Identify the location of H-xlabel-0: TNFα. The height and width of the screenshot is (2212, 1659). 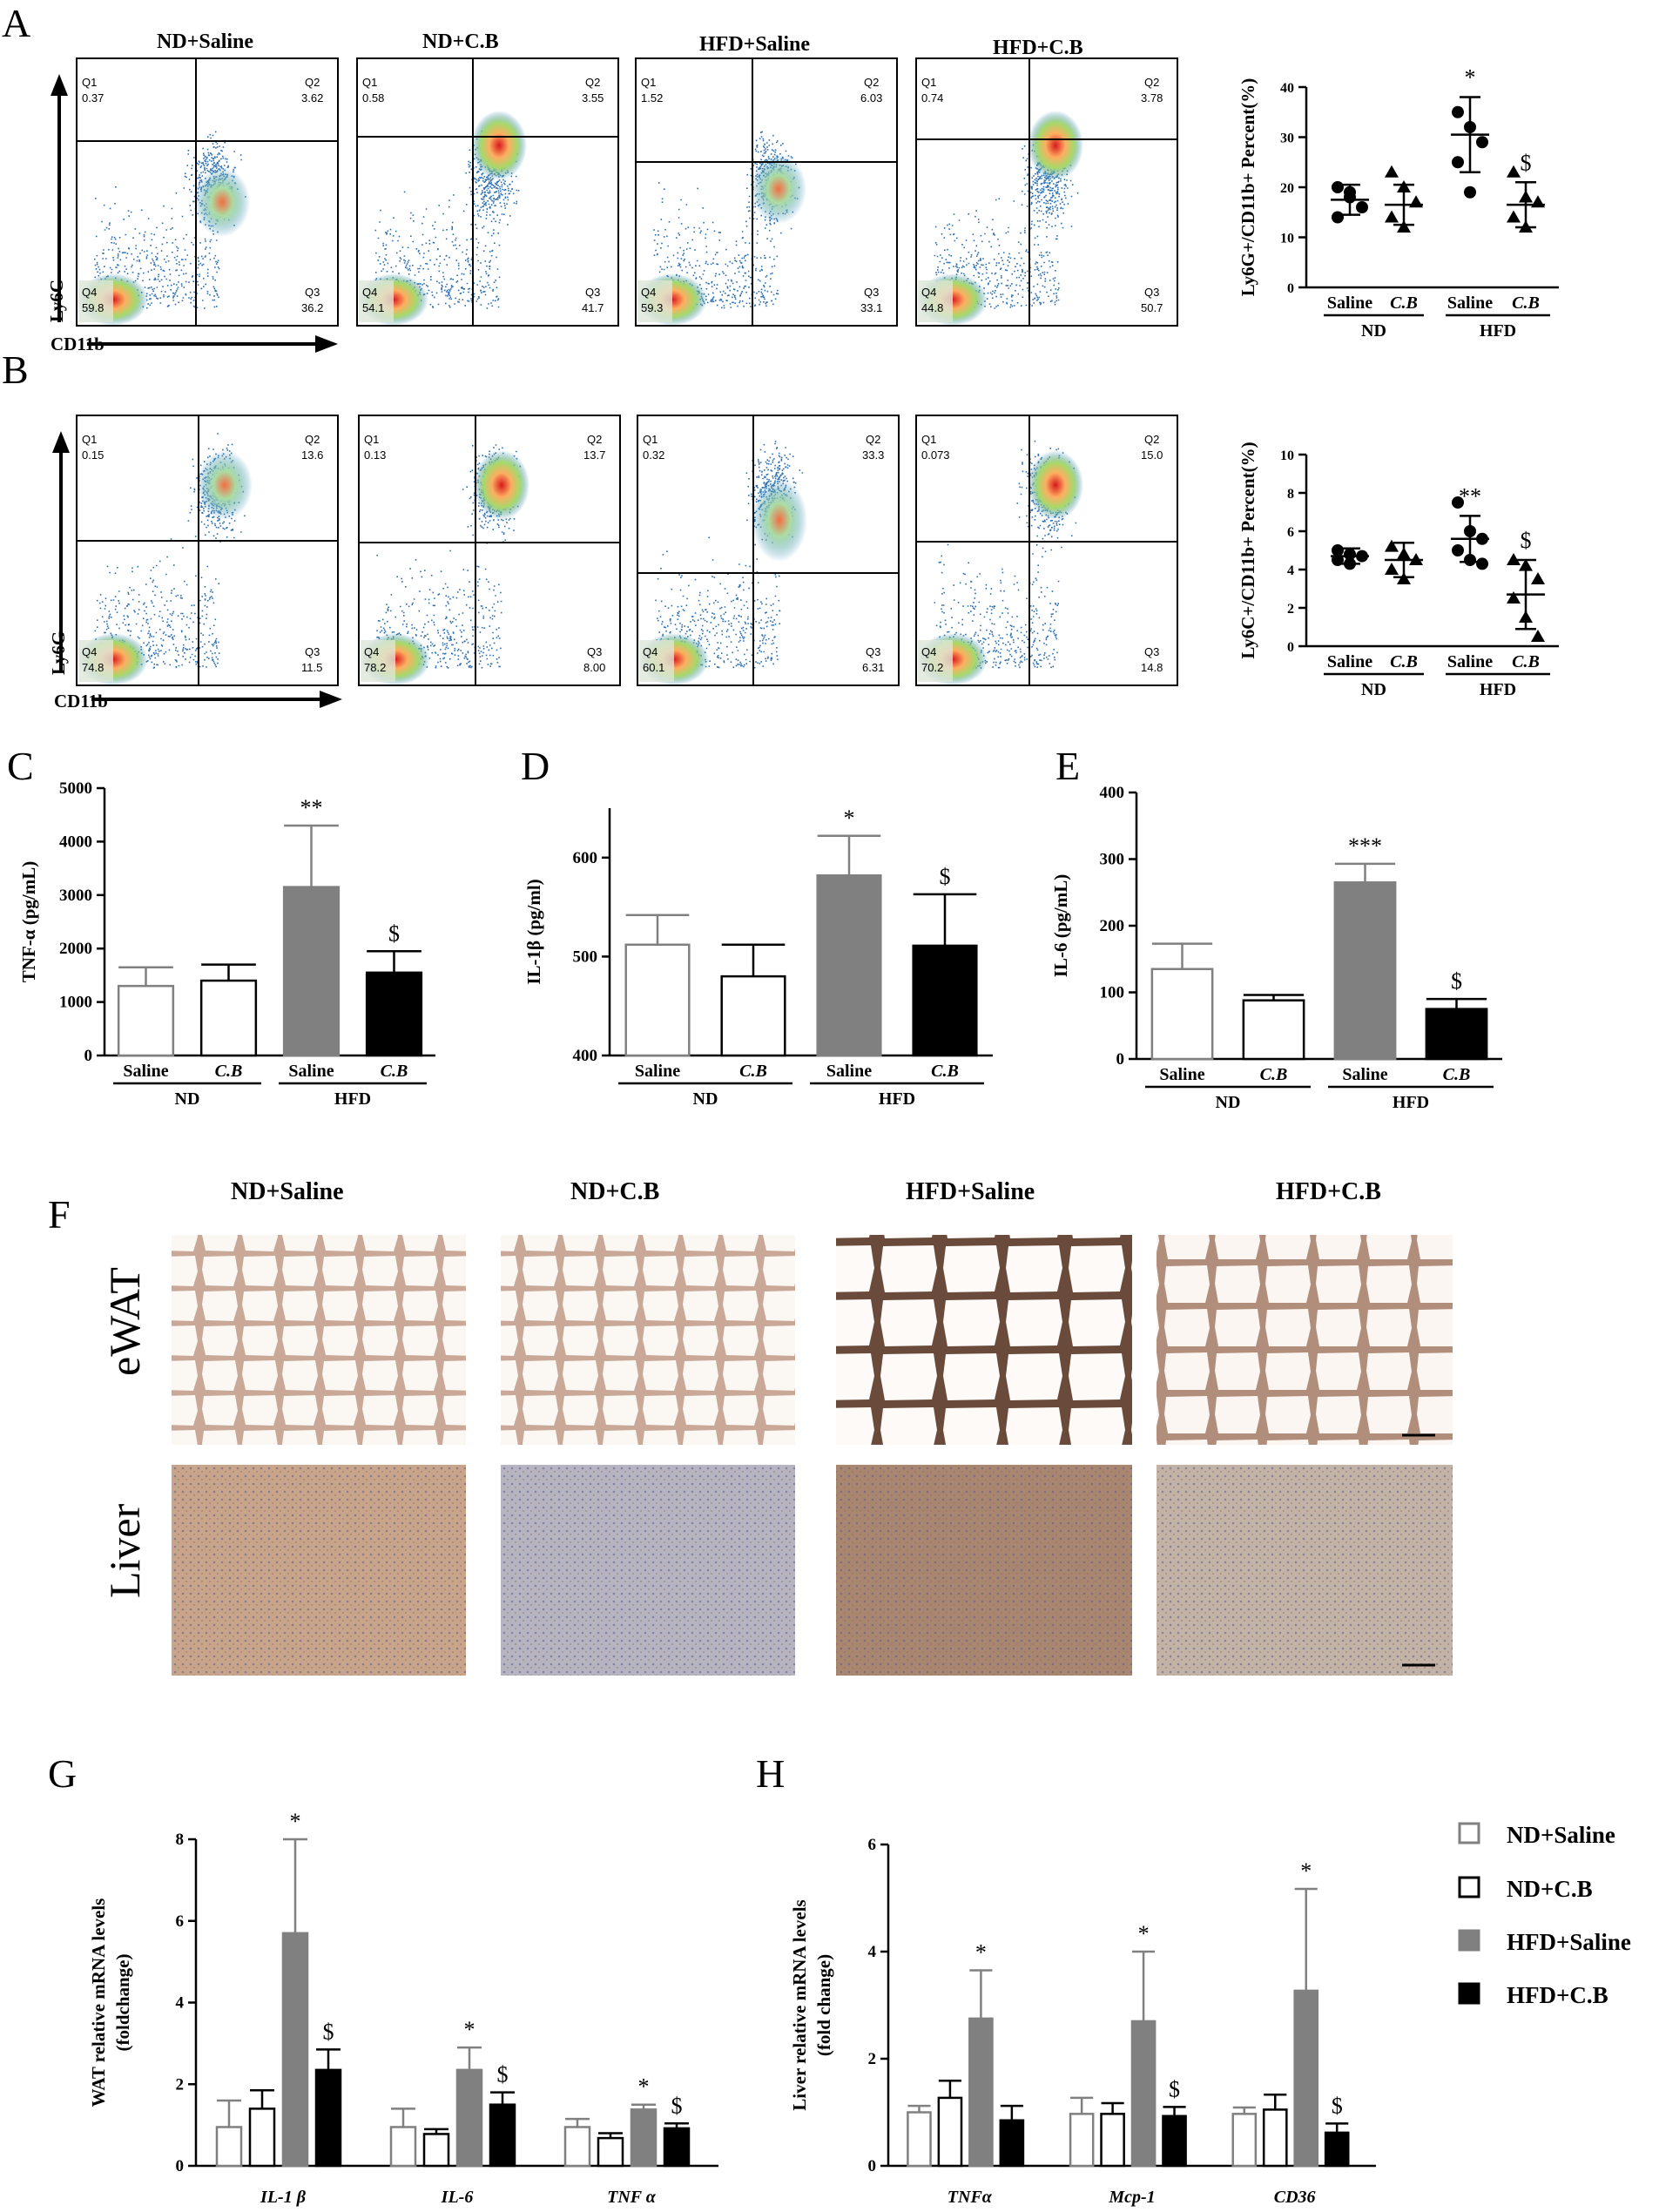
(971, 2198).